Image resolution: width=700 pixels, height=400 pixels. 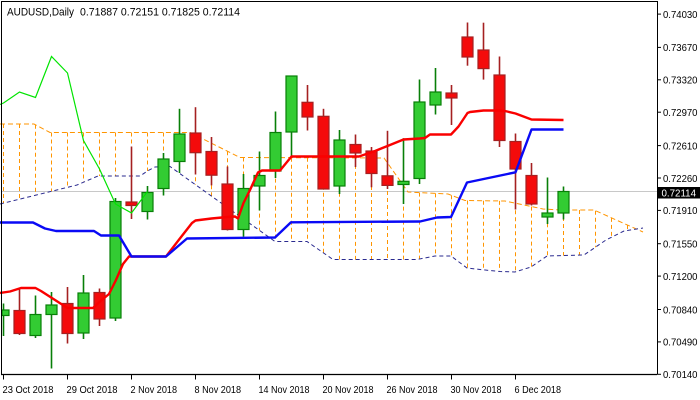 I want to click on svg-text: 26 Nov 2018, so click(x=412, y=390).